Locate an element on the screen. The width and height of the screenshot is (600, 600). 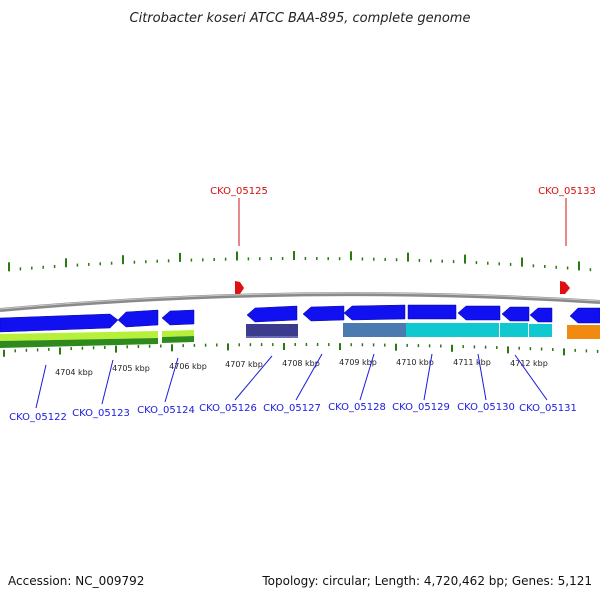
track-green-light is located at coordinates (79, 336).